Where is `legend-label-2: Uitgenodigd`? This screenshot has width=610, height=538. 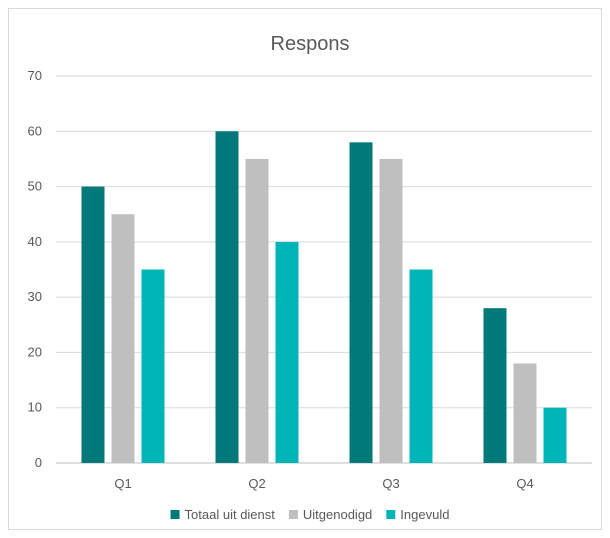
legend-label-2: Uitgenodigd is located at coordinates (337, 514).